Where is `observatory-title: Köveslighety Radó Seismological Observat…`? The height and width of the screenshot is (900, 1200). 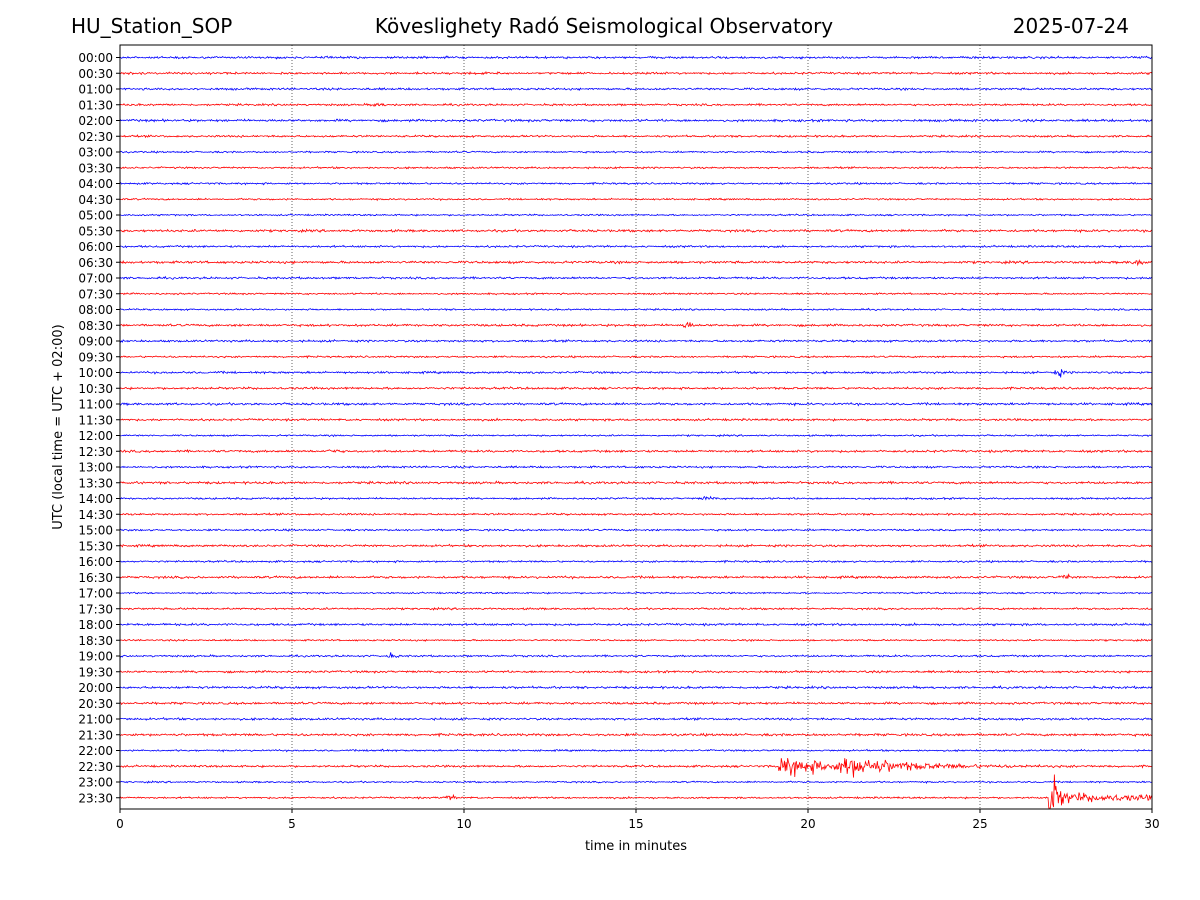 observatory-title: Köveslighety Radó Seismological Observat… is located at coordinates (604, 26).